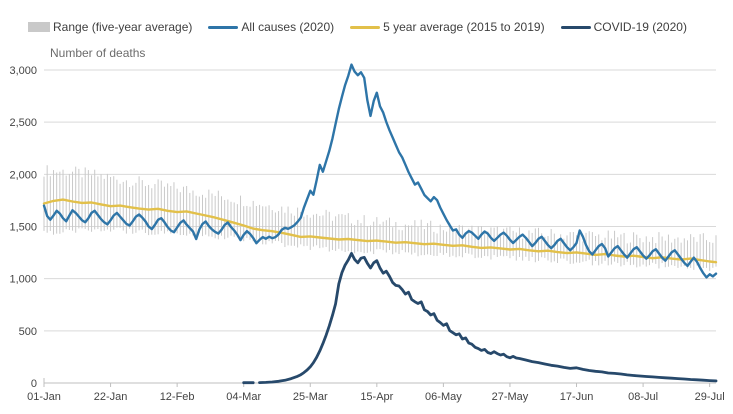  I want to click on all-causes-swatch, so click(223, 27).